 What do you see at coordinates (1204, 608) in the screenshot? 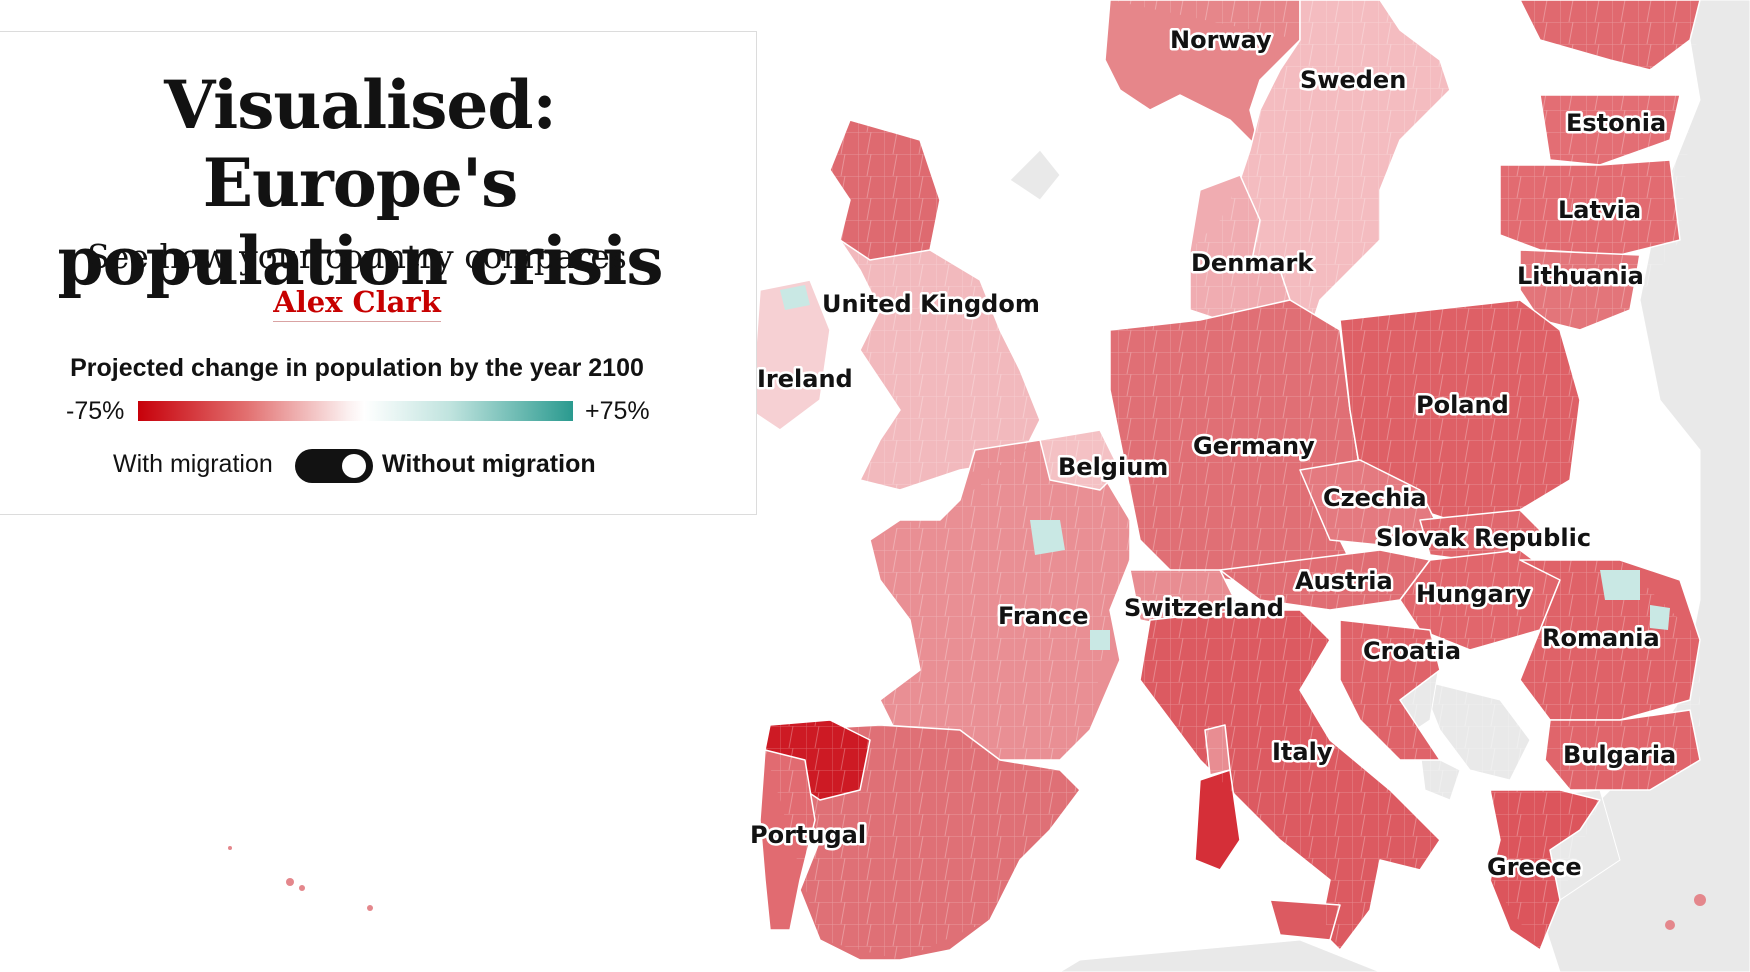
I see `label-switzerland: Switzerland` at bounding box center [1204, 608].